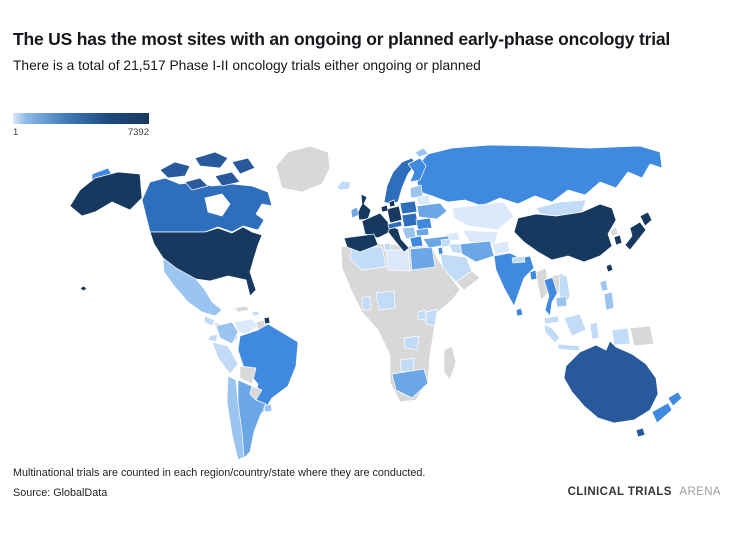 This screenshot has width=735, height=551. What do you see at coordinates (398, 260) in the screenshot?
I see `region-libya` at bounding box center [398, 260].